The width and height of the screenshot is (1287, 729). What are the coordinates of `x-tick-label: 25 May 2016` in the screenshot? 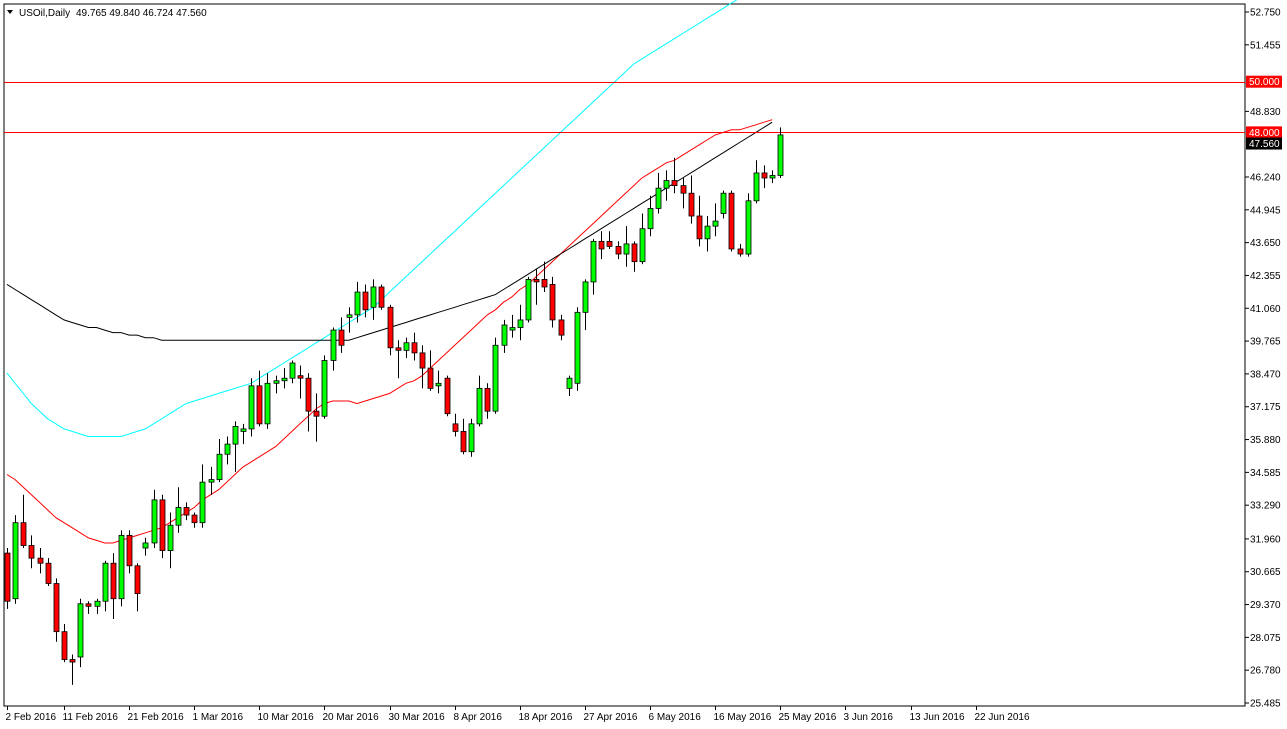 It's located at (808, 717).